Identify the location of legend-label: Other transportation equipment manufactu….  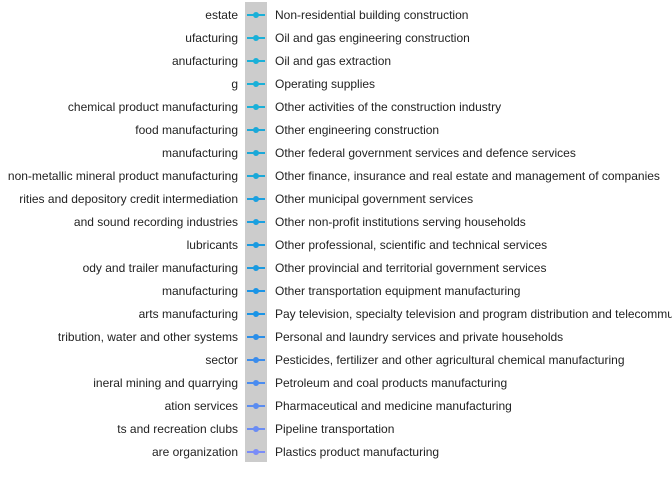
(398, 291).